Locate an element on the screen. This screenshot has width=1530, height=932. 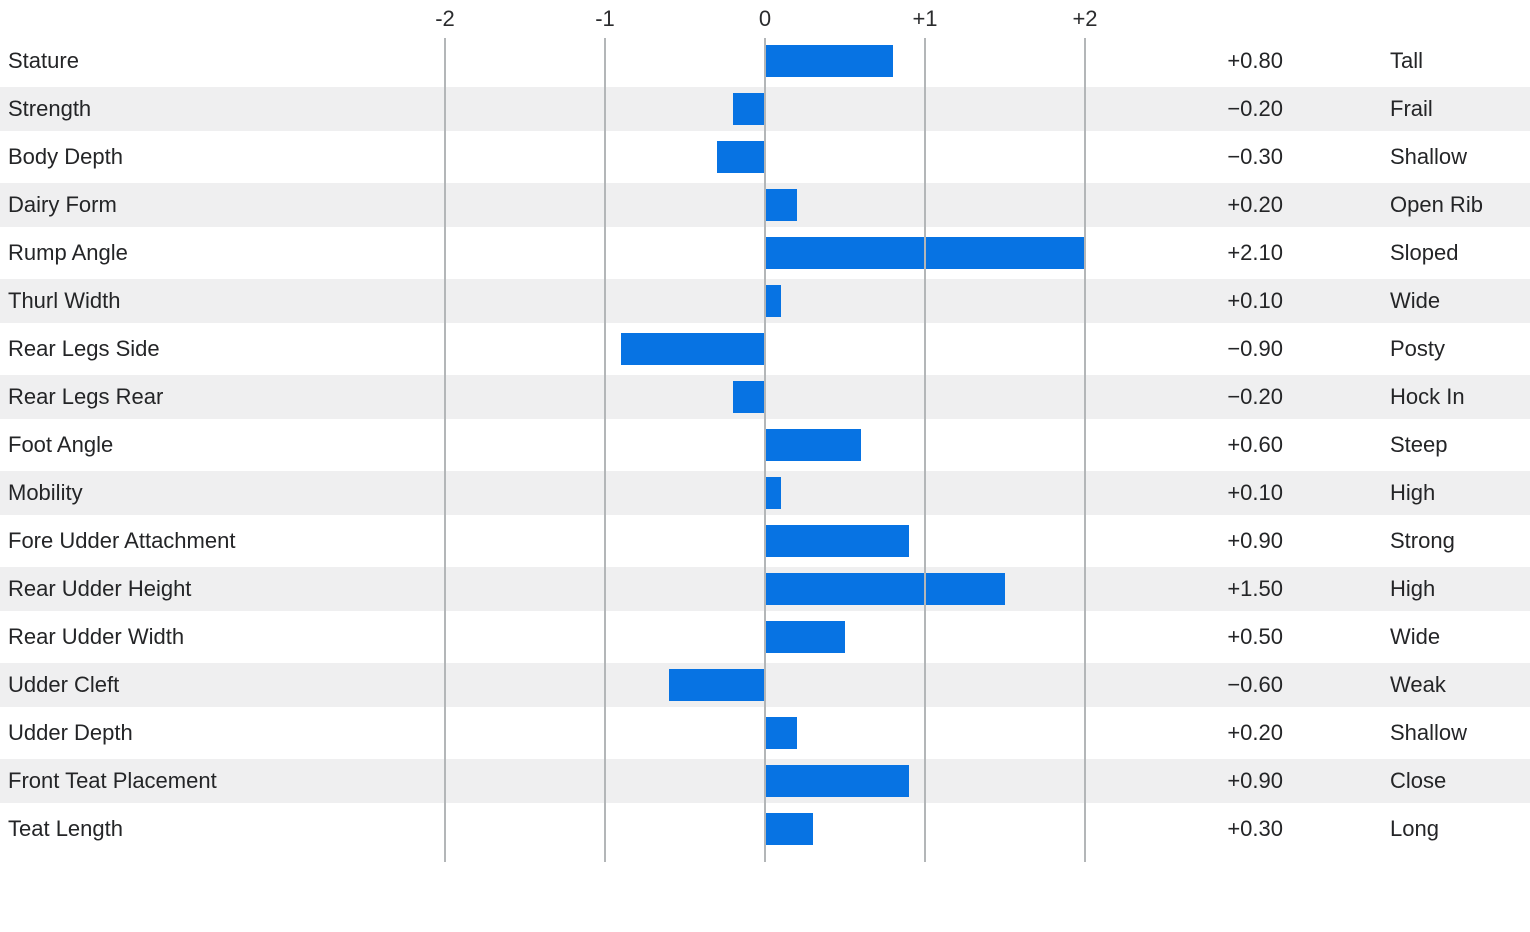
trait-label: Rump Angle is located at coordinates (68, 252).